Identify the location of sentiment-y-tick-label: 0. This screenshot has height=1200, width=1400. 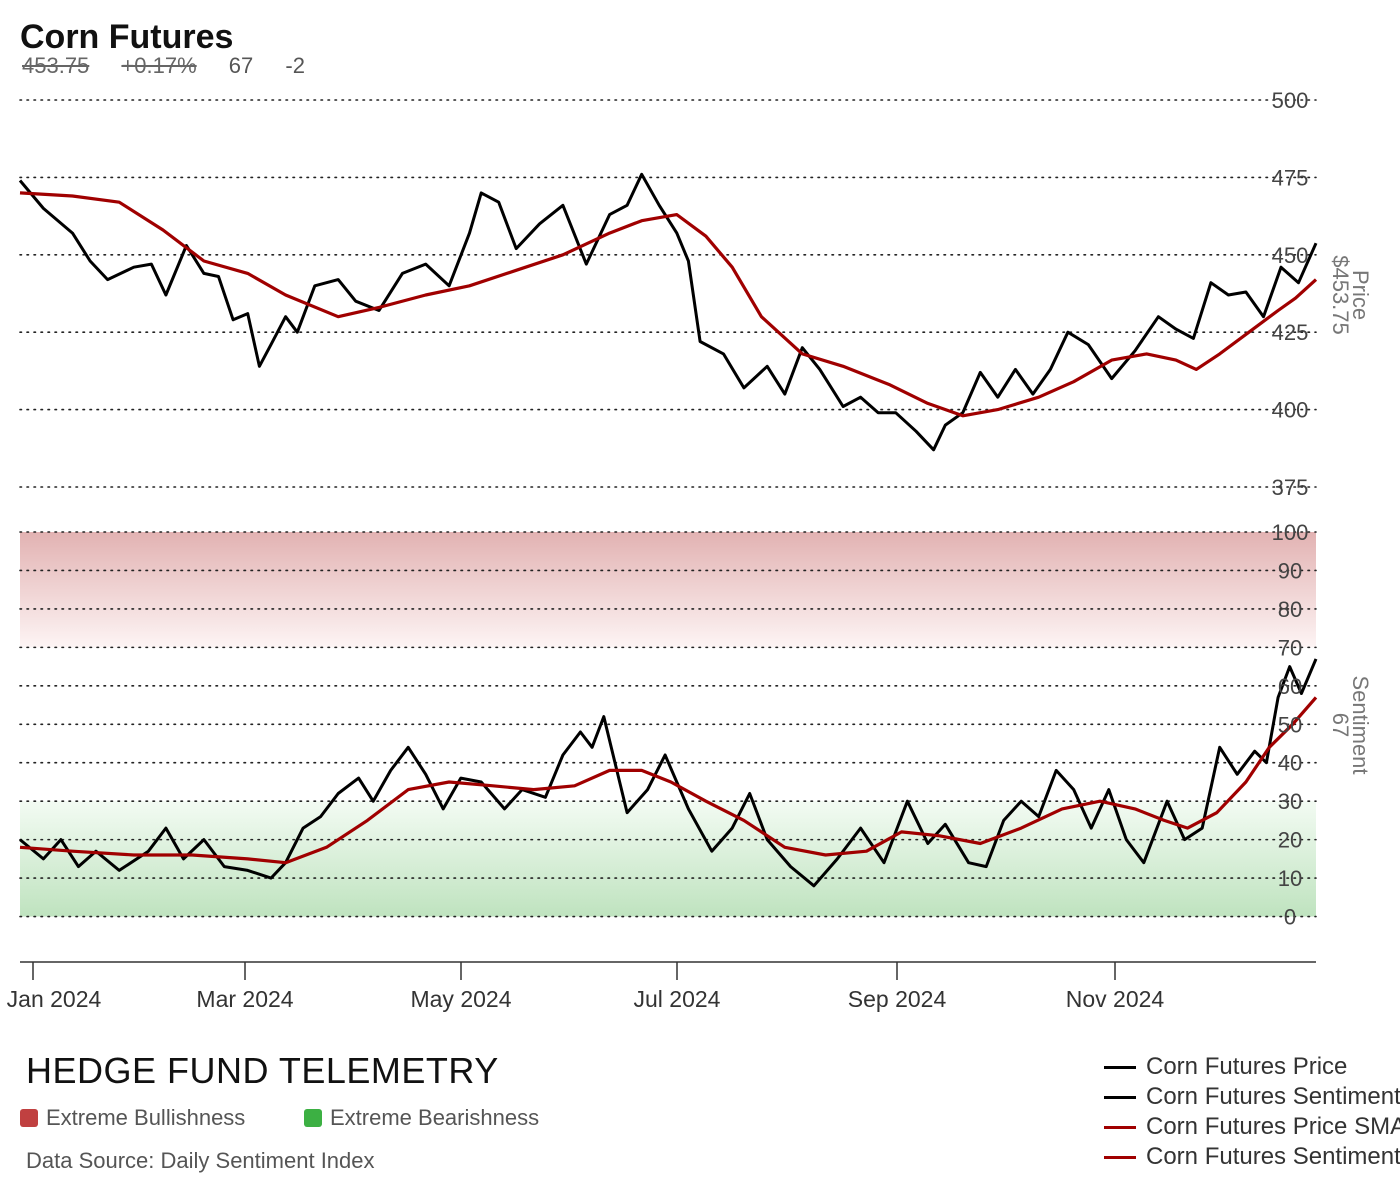
(1290, 917).